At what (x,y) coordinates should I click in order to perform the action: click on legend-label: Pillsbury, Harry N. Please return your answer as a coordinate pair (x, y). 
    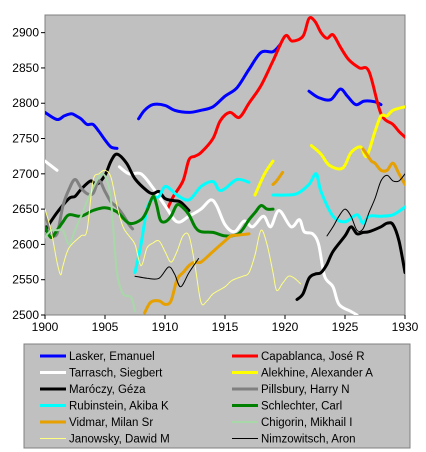
    Looking at the image, I should click on (305, 390).